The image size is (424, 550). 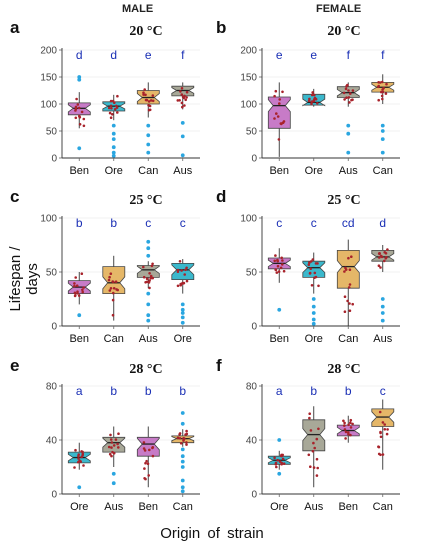 What do you see at coordinates (314, 435) in the screenshot?
I see `box-aus` at bounding box center [314, 435].